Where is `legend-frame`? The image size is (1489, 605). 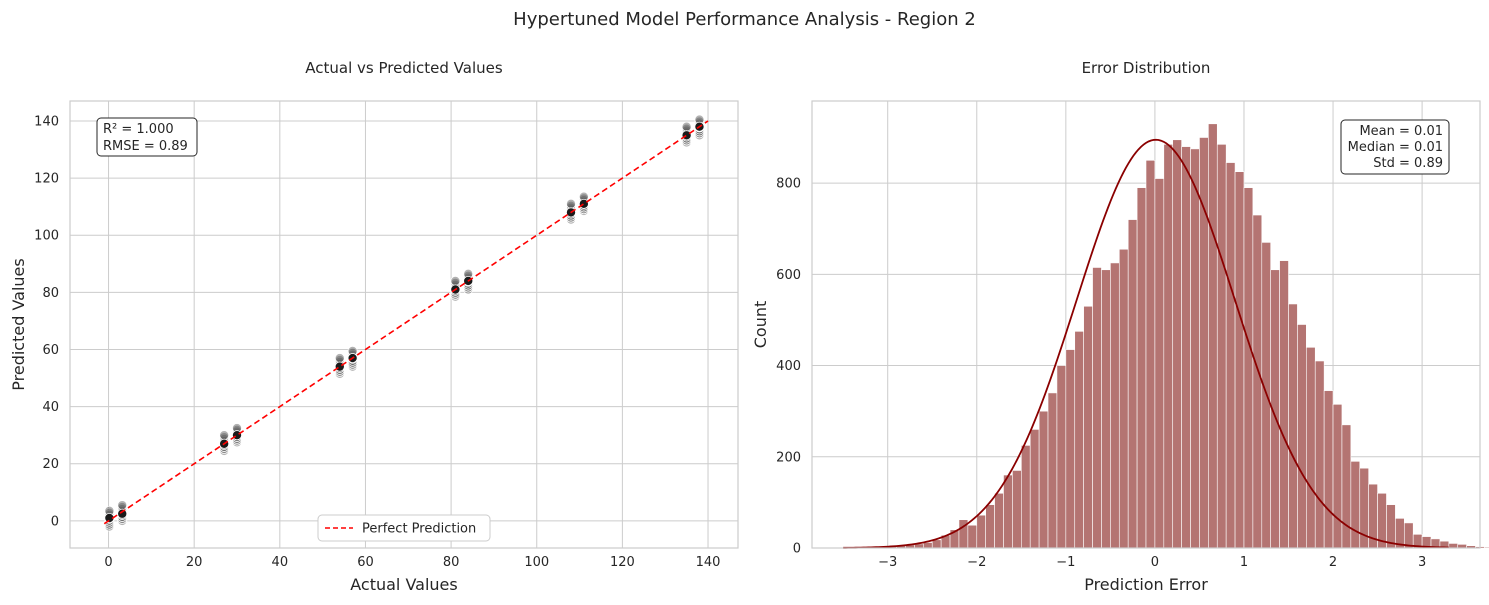 legend-frame is located at coordinates (404, 528).